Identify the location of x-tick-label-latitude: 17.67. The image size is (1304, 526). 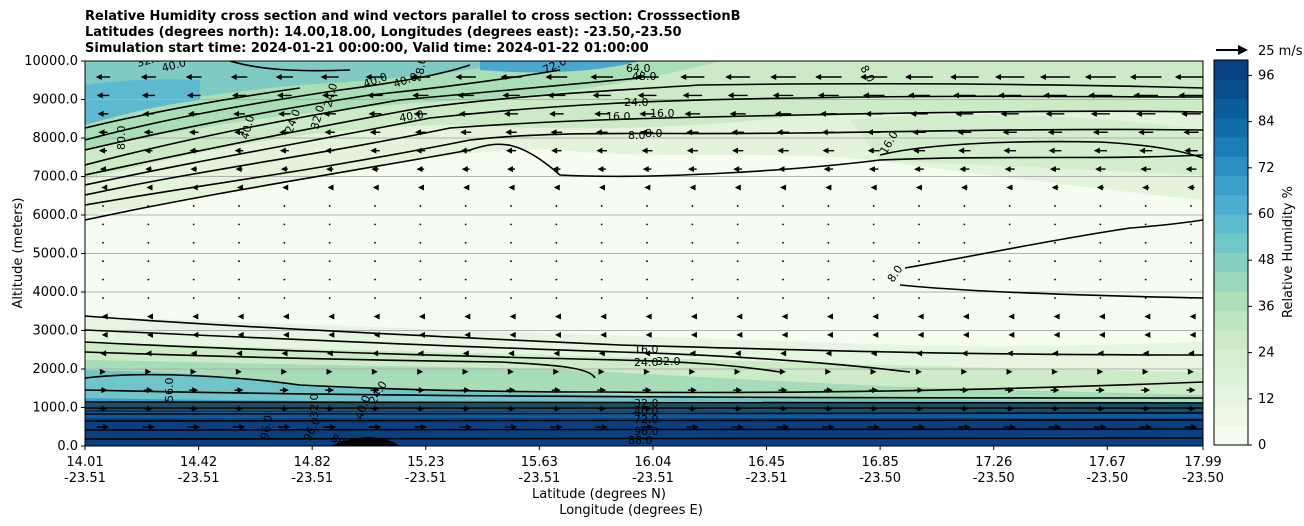
(1107, 462).